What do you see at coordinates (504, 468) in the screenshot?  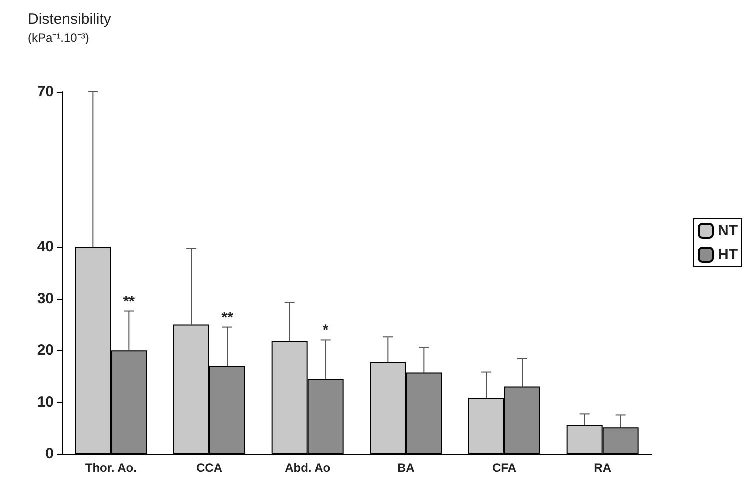 I see `x-tick-label: CFA` at bounding box center [504, 468].